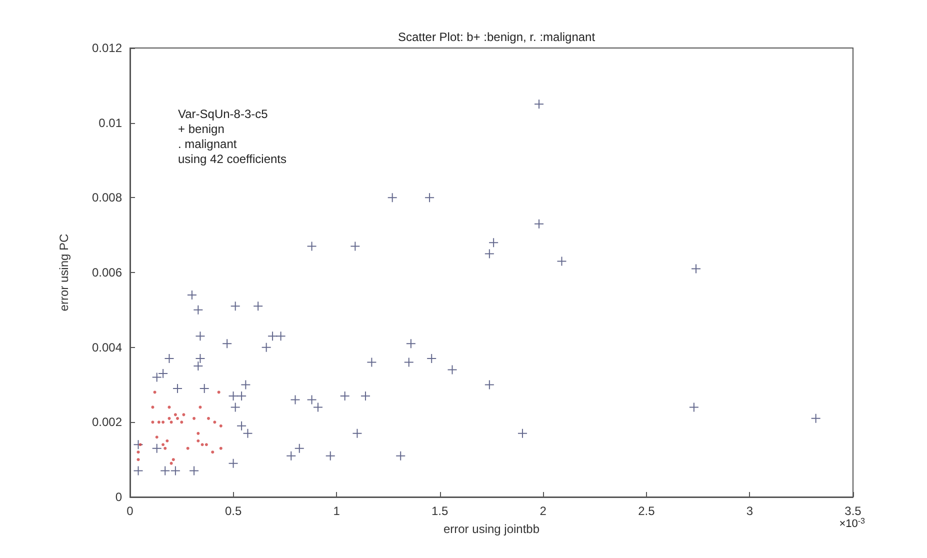 This screenshot has width=927, height=558. I want to click on x-tick-label: 1.5, so click(440, 511).